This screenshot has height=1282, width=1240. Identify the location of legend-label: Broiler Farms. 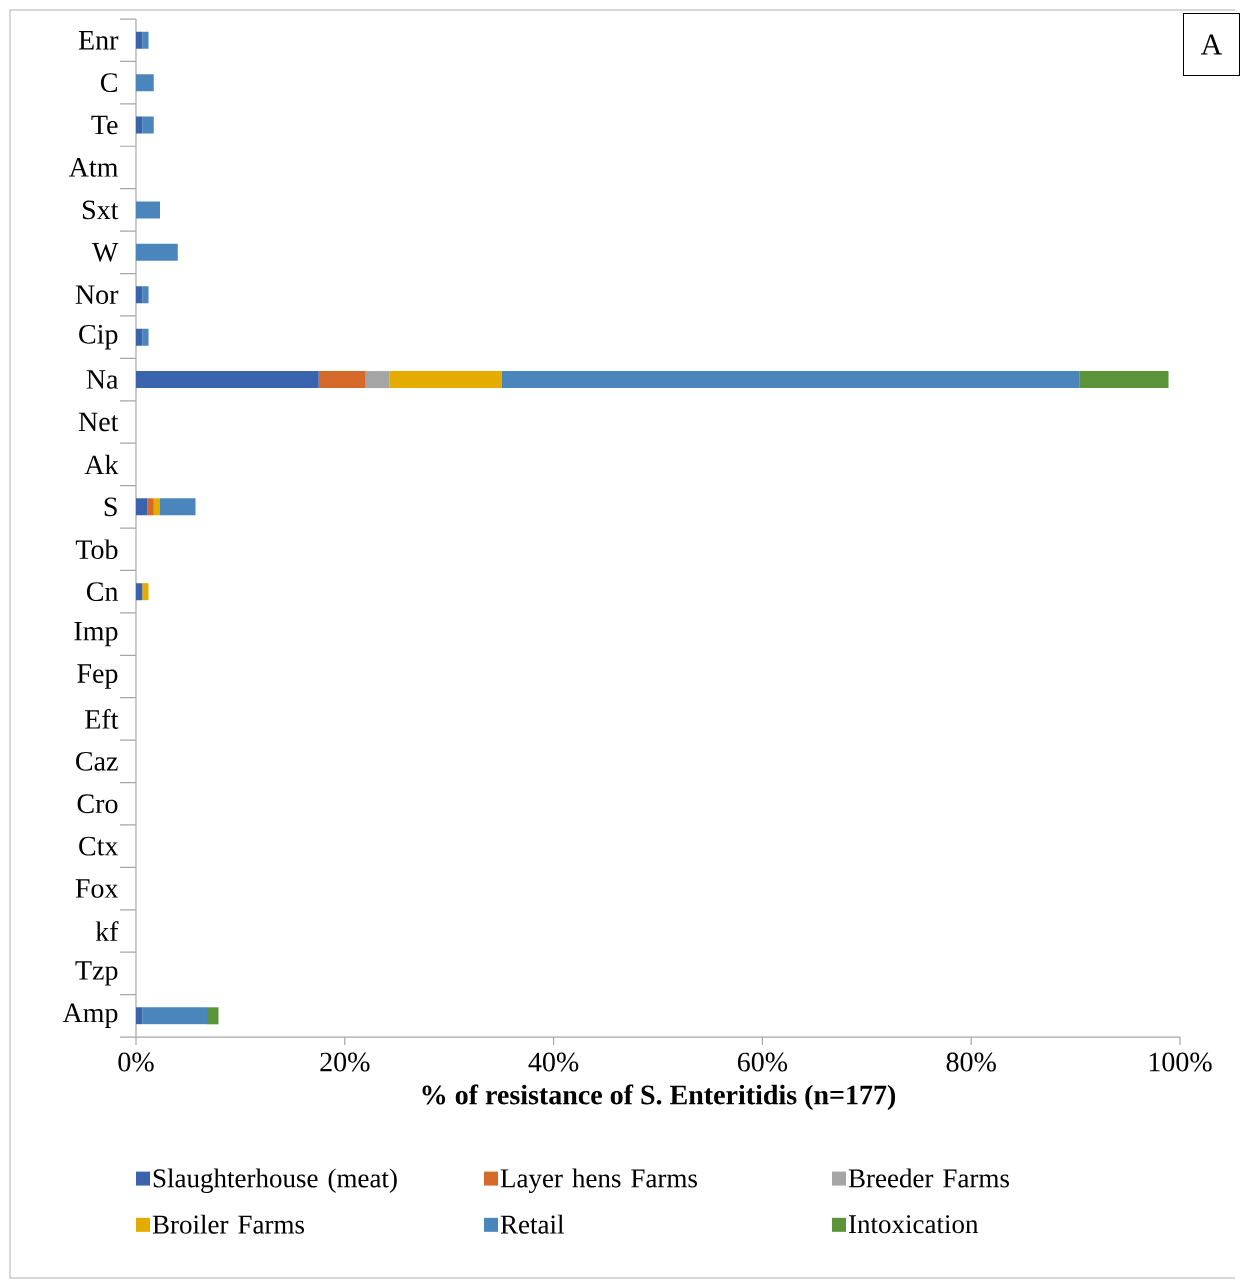
(228, 1224).